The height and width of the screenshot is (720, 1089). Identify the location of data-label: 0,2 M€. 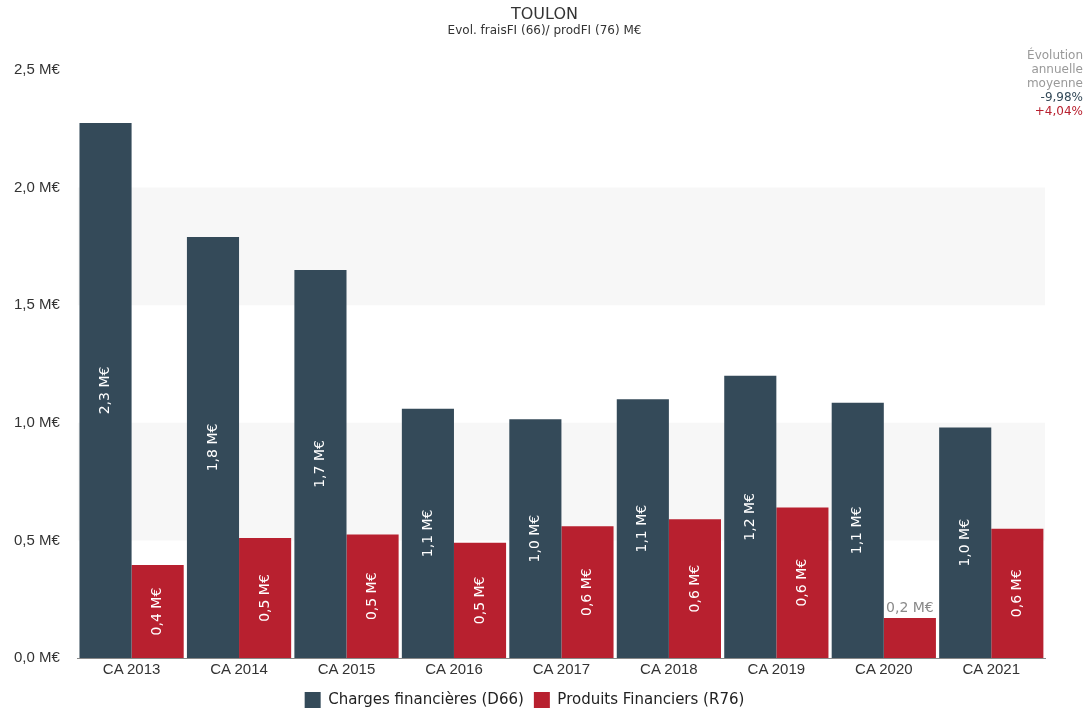
(910, 606).